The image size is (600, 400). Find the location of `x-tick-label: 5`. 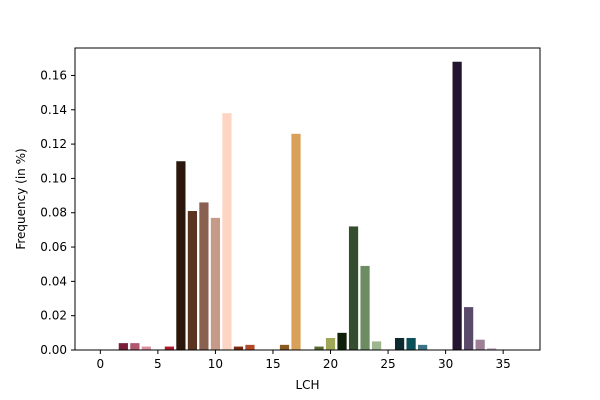

x-tick-label: 5 is located at coordinates (158, 364).